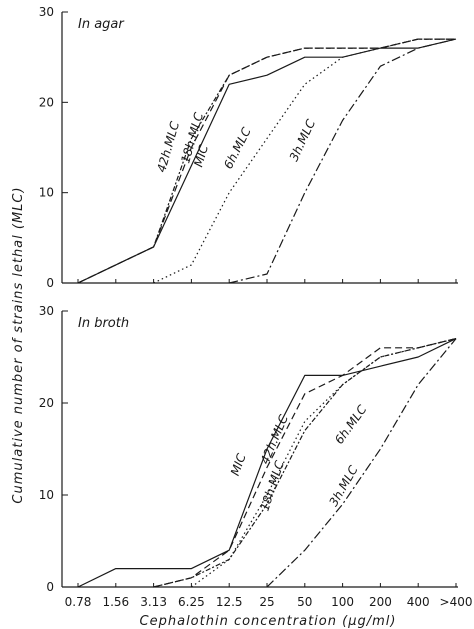  I want to click on x-tick-label: 6.25, so click(191, 602).